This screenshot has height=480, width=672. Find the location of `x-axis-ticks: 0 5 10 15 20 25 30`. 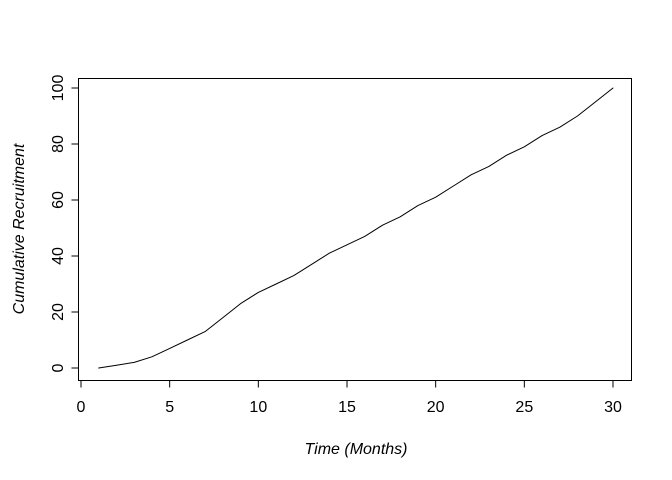

x-axis-ticks: 0 5 10 15 20 25 30 is located at coordinates (349, 398).